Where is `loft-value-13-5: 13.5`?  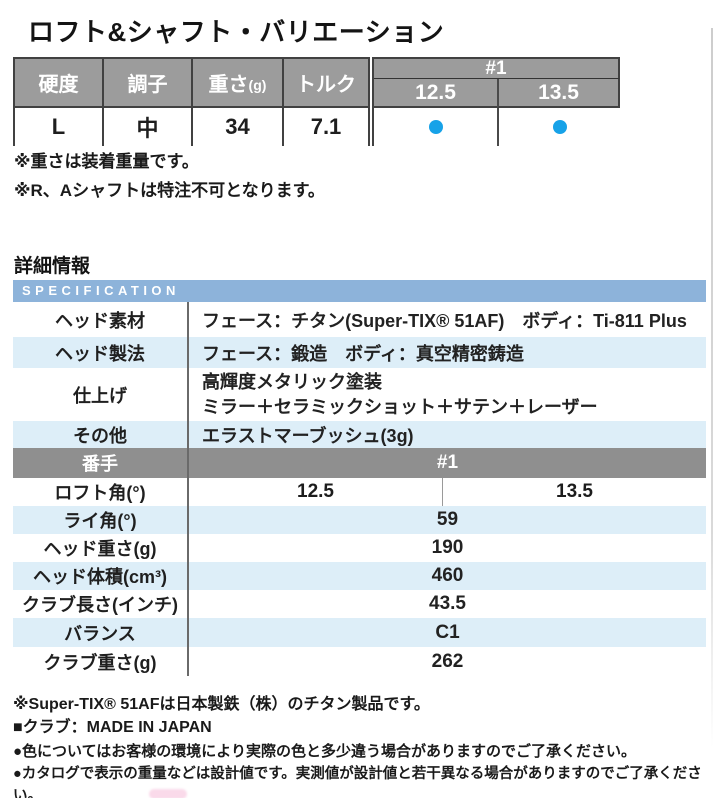
loft-value-13-5: 13.5 is located at coordinates (574, 491).